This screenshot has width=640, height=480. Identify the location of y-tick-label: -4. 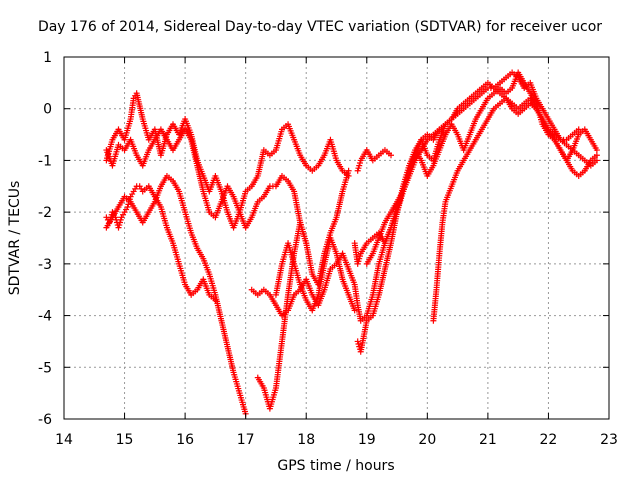
(45, 317).